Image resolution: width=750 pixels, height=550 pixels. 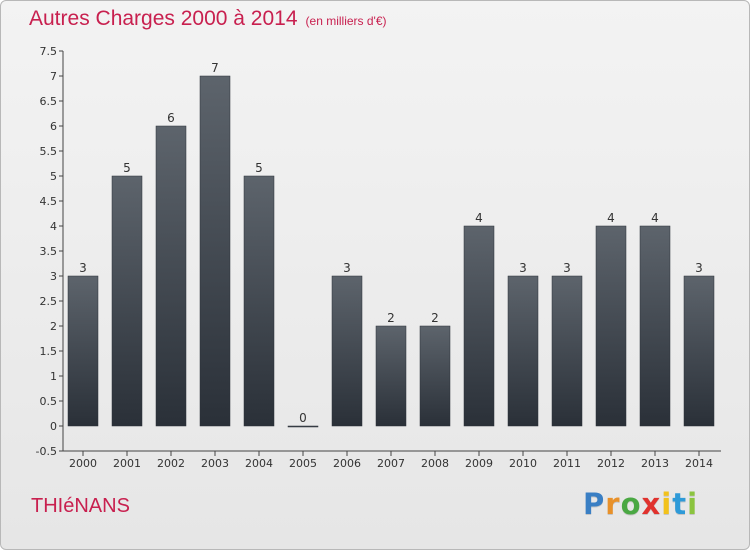 What do you see at coordinates (303, 426) in the screenshot?
I see `bar-2005` at bounding box center [303, 426].